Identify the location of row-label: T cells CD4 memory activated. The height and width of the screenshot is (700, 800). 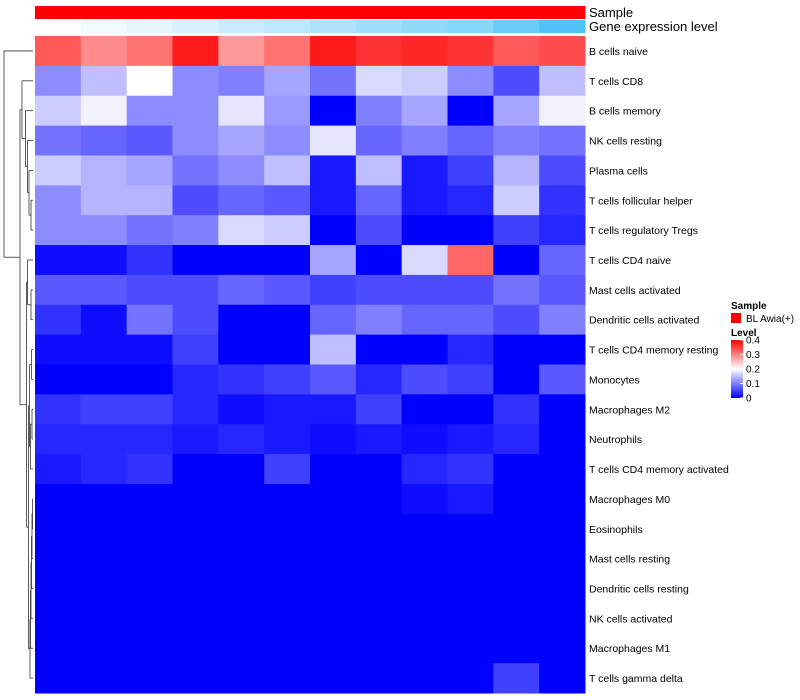
(659, 470).